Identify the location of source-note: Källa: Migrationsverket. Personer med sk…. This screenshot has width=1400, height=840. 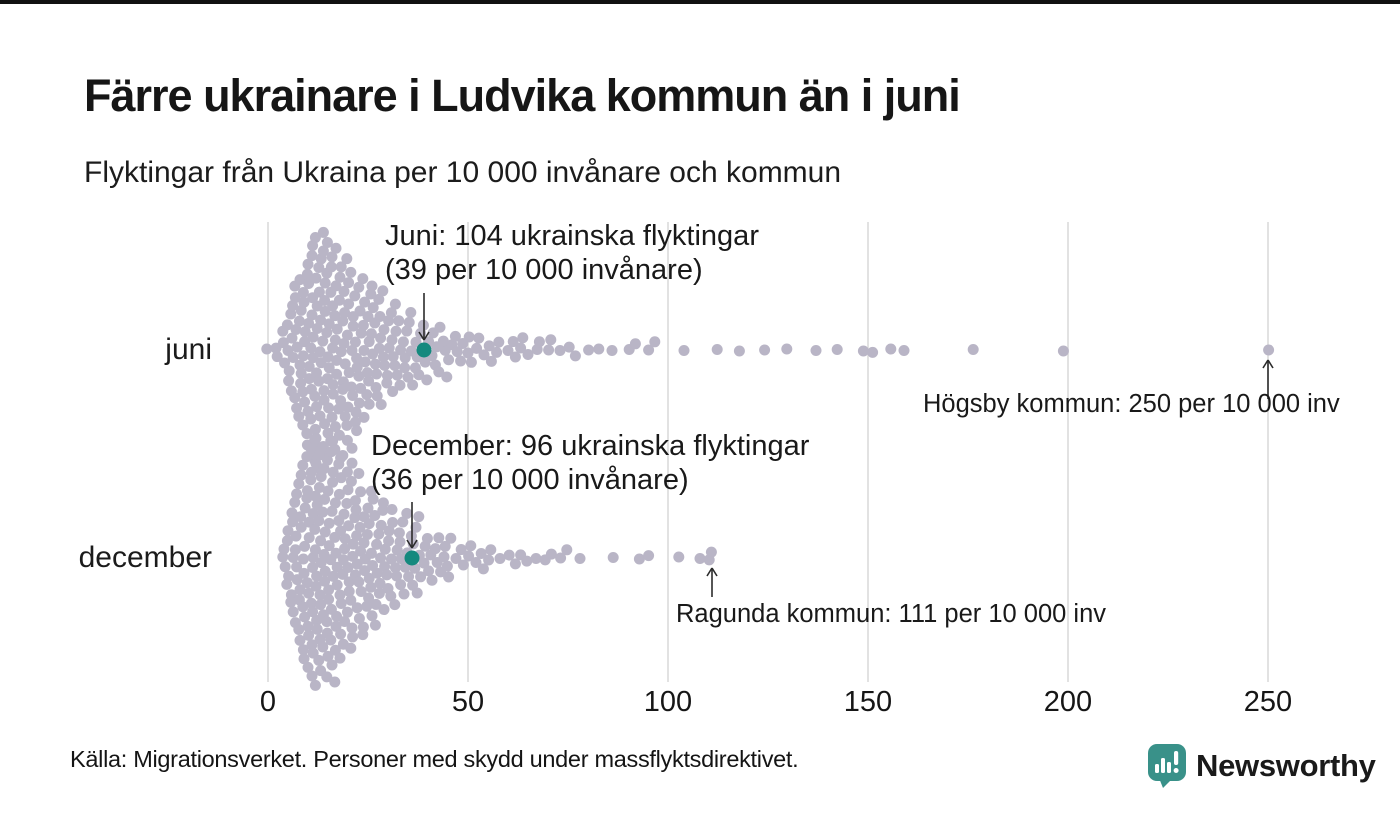
(434, 759).